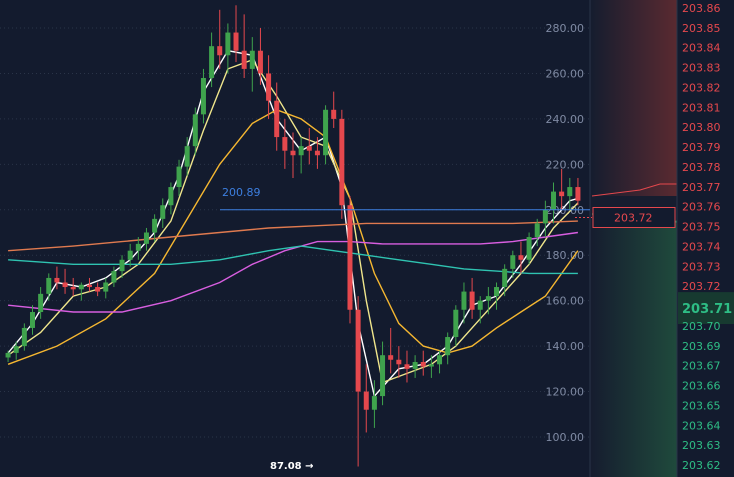 This screenshot has height=477, width=734. What do you see at coordinates (565, 119) in the screenshot?
I see `y-tick-label: 240.00` at bounding box center [565, 119].